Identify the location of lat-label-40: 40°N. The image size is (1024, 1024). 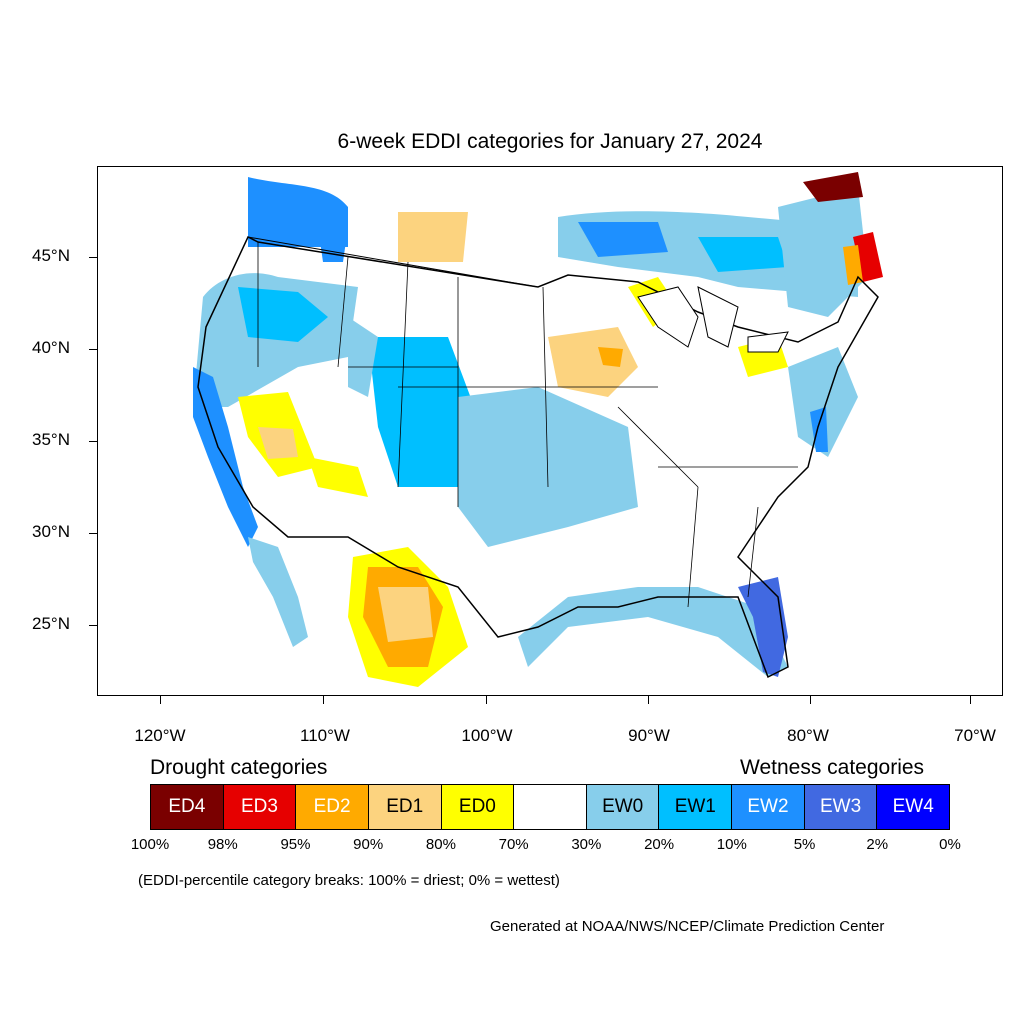
(51, 347).